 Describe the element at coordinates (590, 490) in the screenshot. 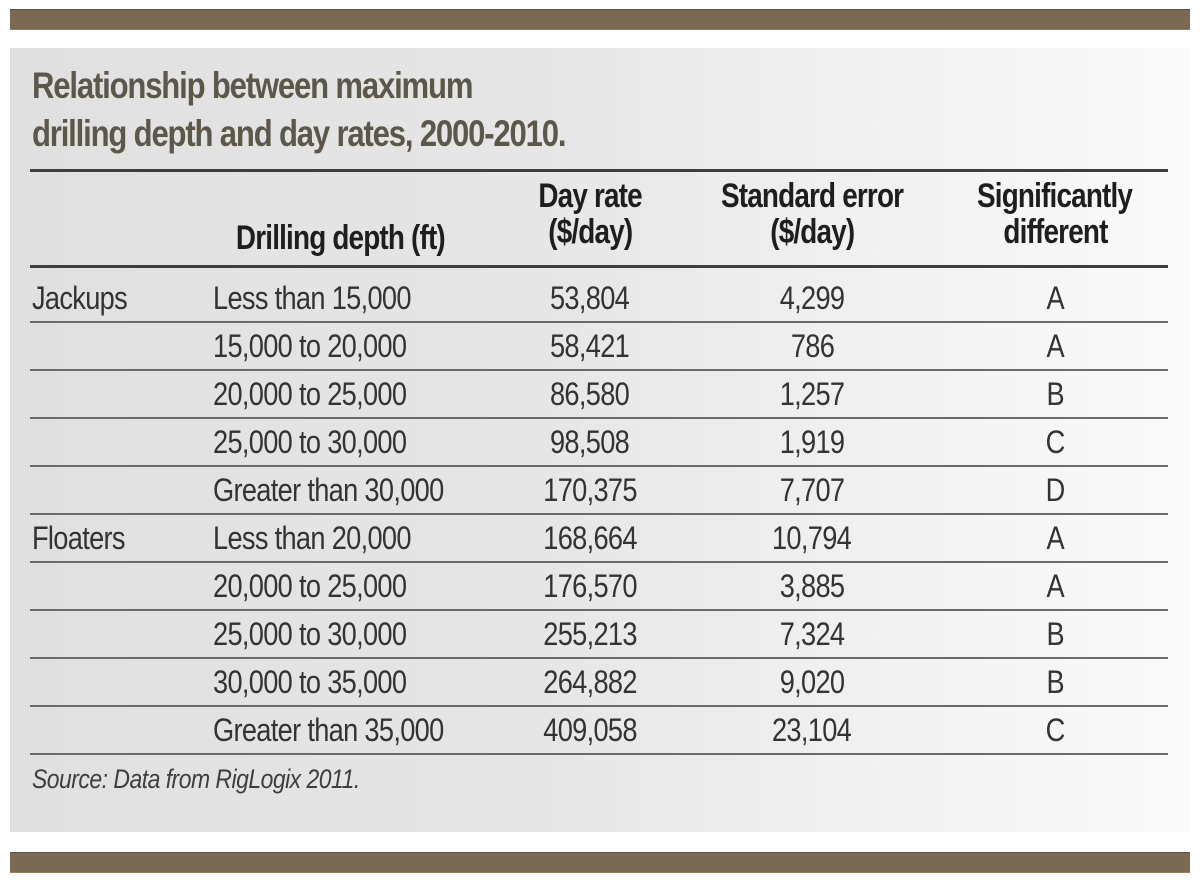

I see `row-day-rate-cell: 170,375` at that location.